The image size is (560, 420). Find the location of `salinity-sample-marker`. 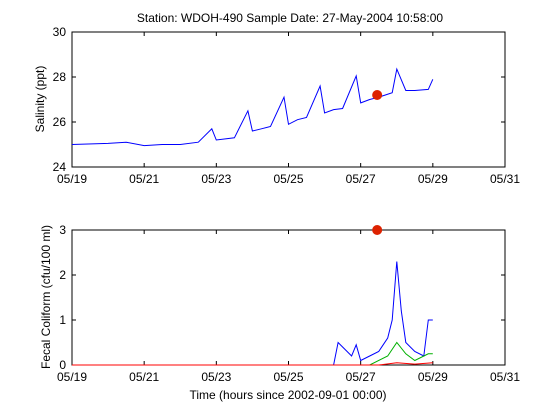

salinity-sample-marker is located at coordinates (377, 95).